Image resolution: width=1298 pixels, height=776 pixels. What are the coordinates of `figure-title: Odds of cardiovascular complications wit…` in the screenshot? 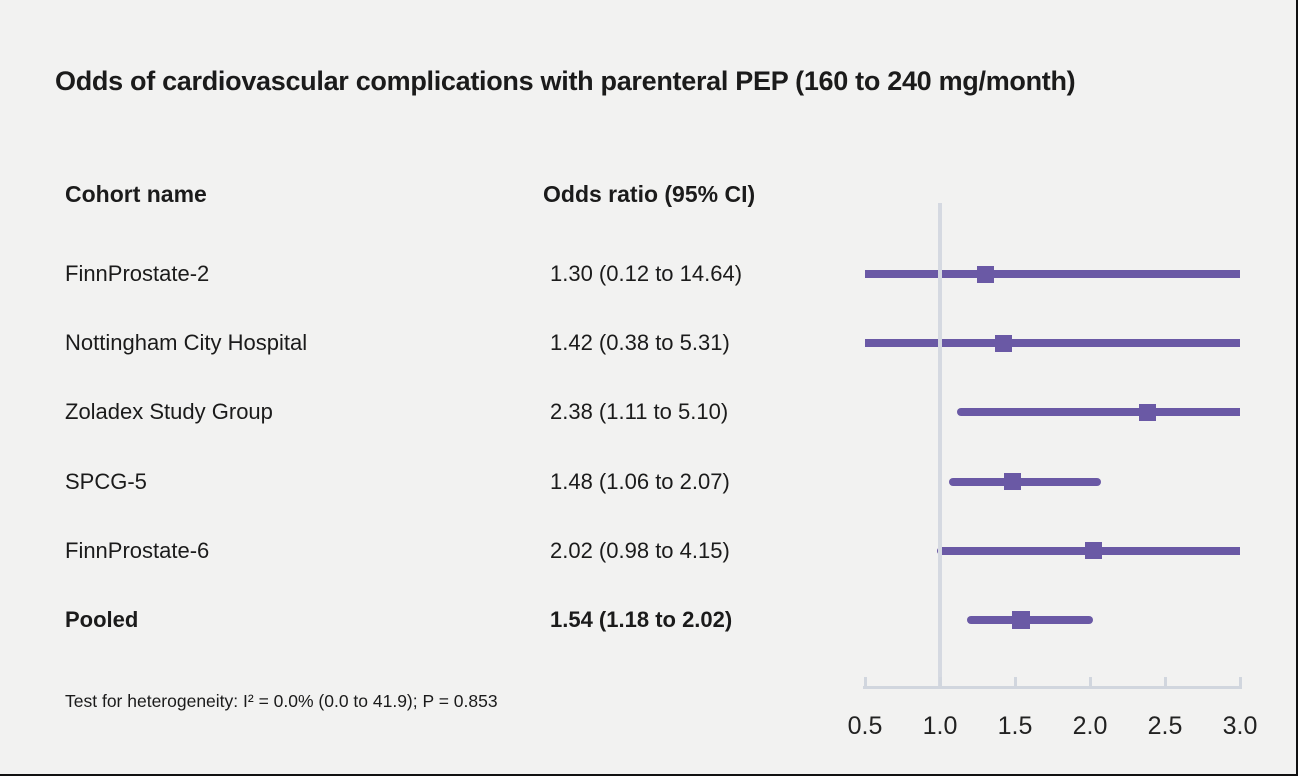 It's located at (565, 81).